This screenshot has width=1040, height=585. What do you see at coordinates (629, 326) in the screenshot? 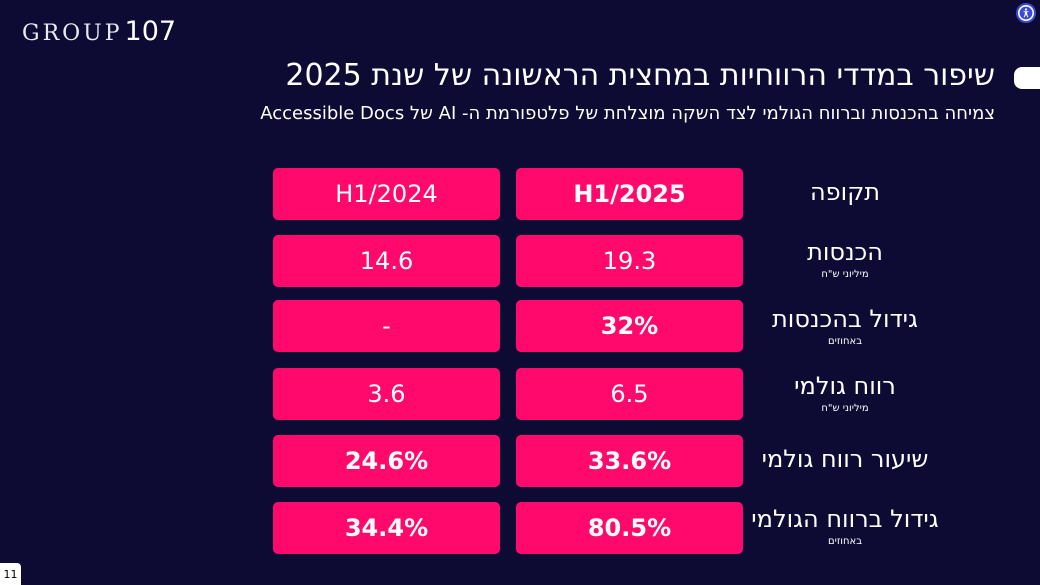
I see `cell-h1-2025: 32%` at bounding box center [629, 326].